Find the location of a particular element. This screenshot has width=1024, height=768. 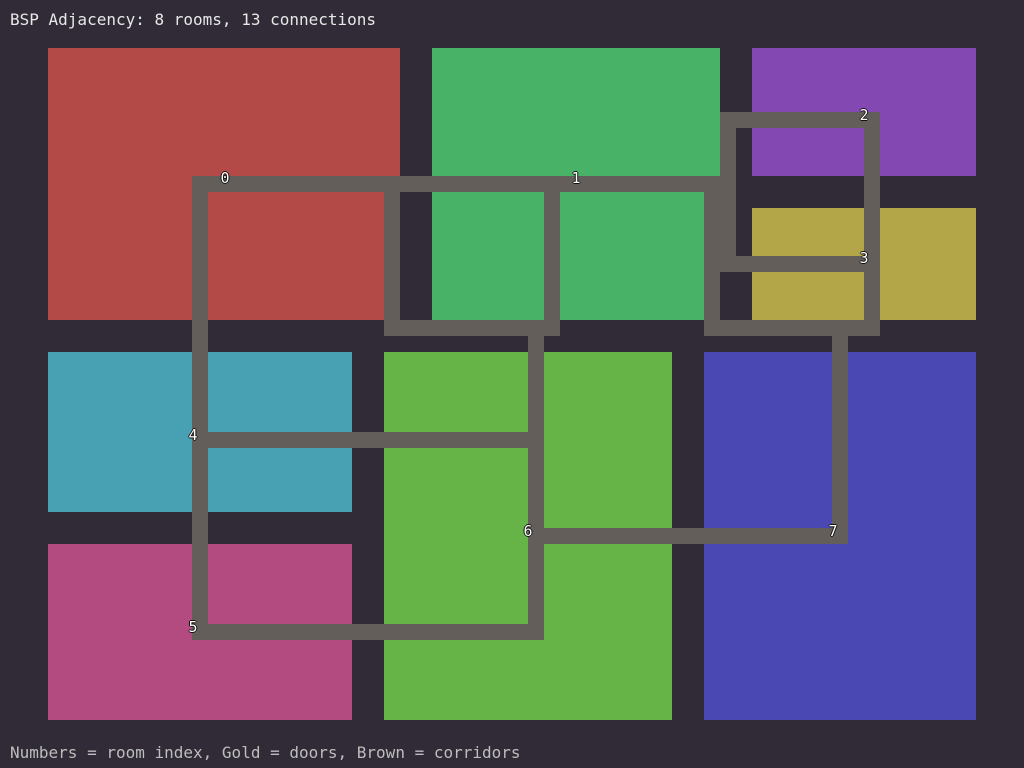

title-text: BSP Adjacency: 8 rooms, 13 connections is located at coordinates (193, 19).